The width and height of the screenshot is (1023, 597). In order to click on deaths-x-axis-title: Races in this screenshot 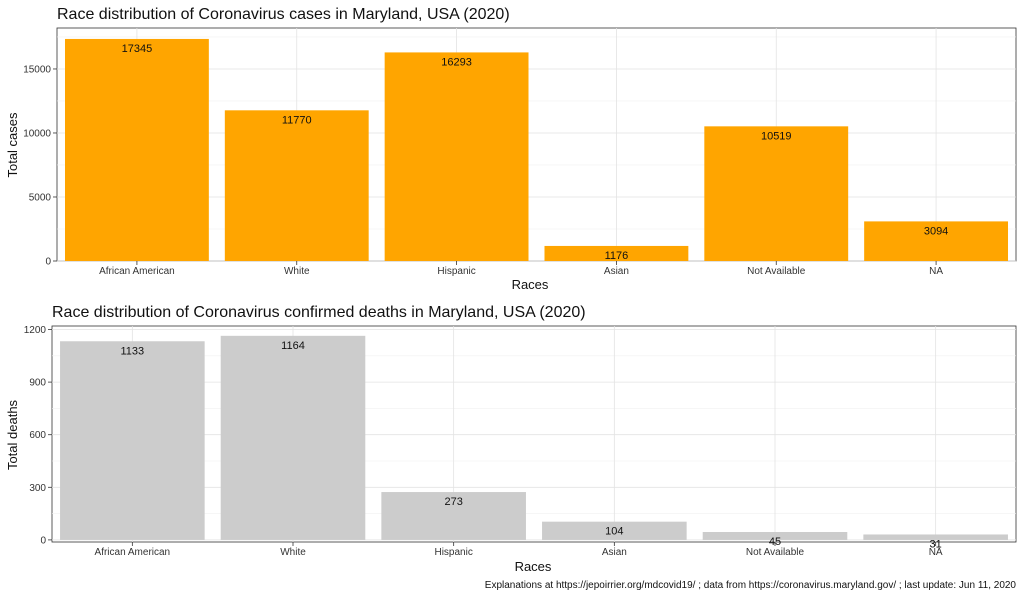, I will do `click(533, 566)`.